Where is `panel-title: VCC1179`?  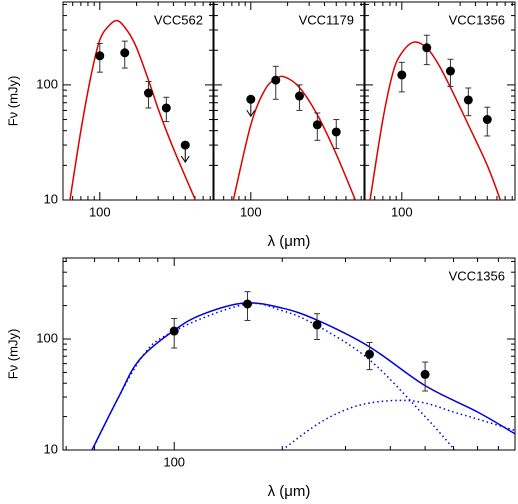
panel-title: VCC1179 is located at coordinates (326, 19).